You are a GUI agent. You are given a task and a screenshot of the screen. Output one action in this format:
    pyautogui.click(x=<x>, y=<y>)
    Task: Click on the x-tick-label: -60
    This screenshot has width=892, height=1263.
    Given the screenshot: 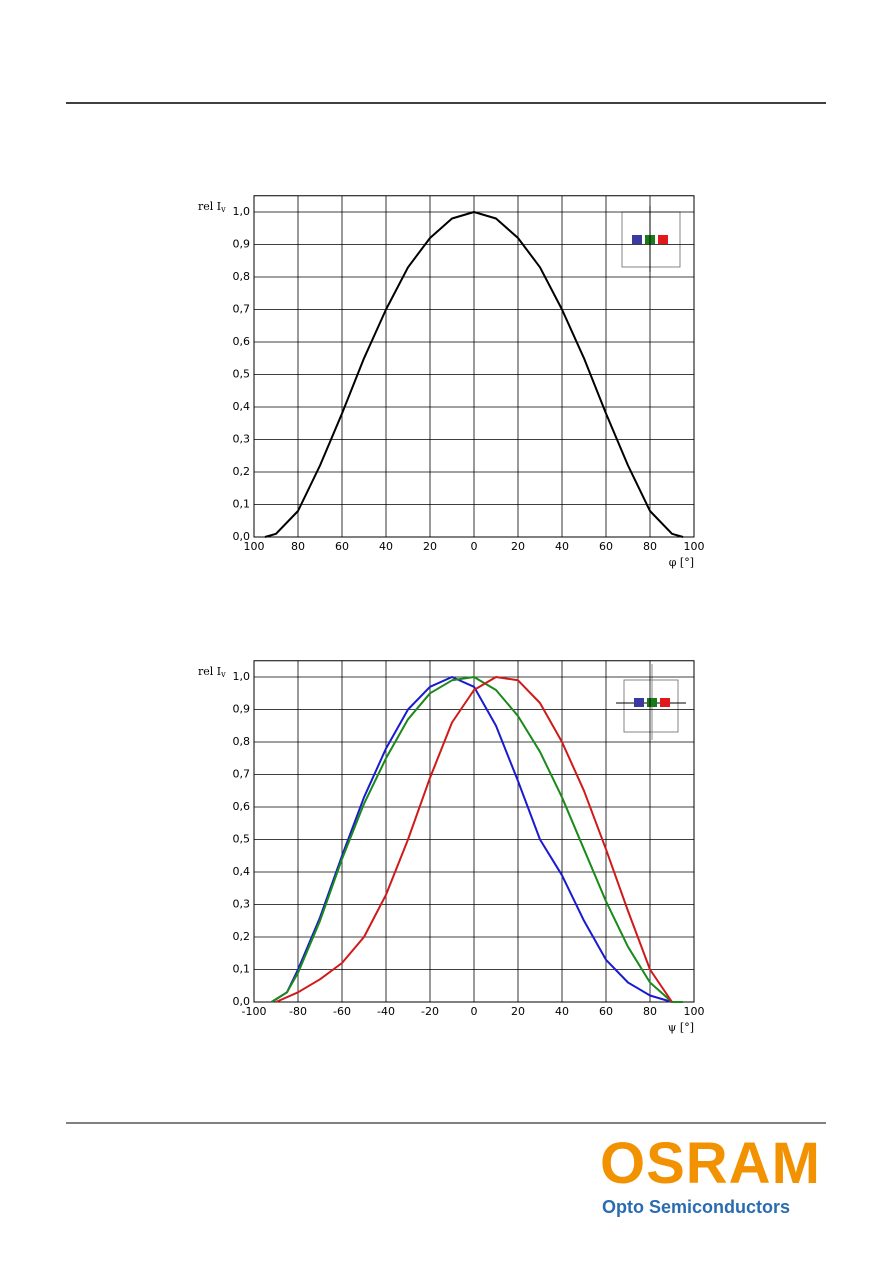 What is the action you would take?
    pyautogui.click(x=342, y=1011)
    